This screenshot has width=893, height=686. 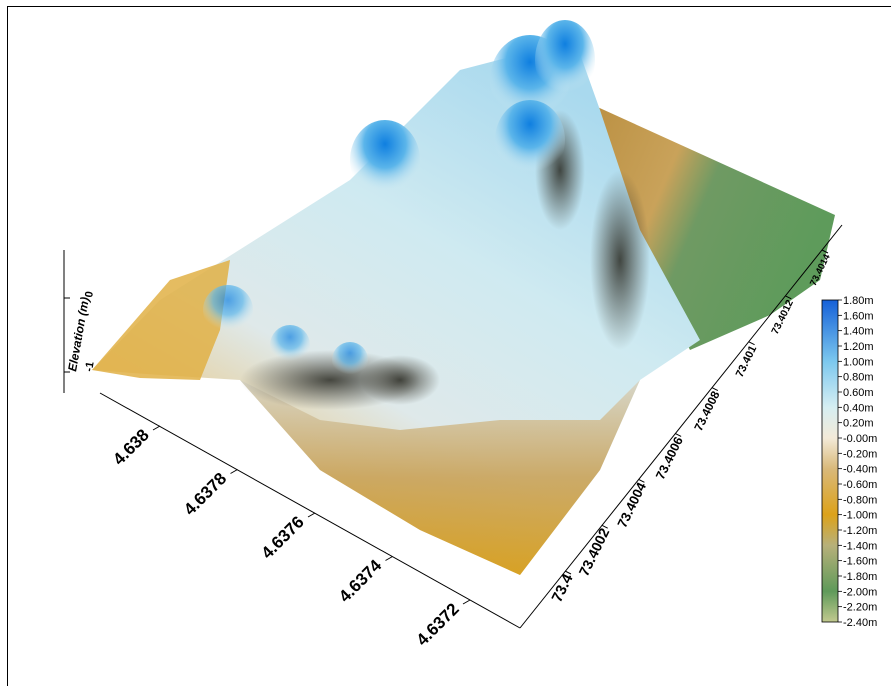 I want to click on colorbar-label: -1.40m, so click(x=860, y=546).